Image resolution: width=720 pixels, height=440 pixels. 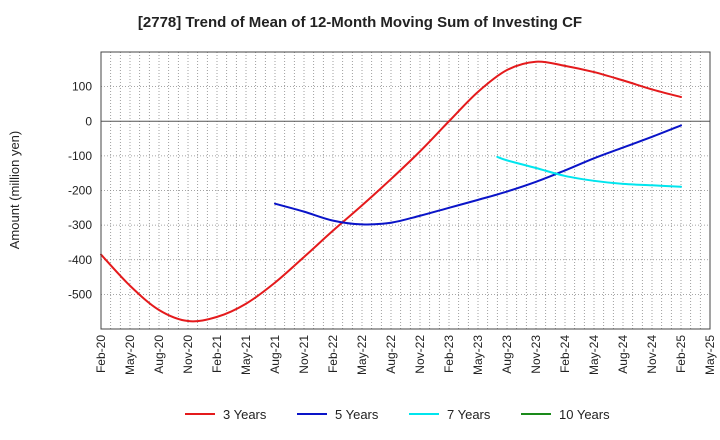 What do you see at coordinates (681, 354) in the screenshot?
I see `x-tick-label: Feb-25` at bounding box center [681, 354].